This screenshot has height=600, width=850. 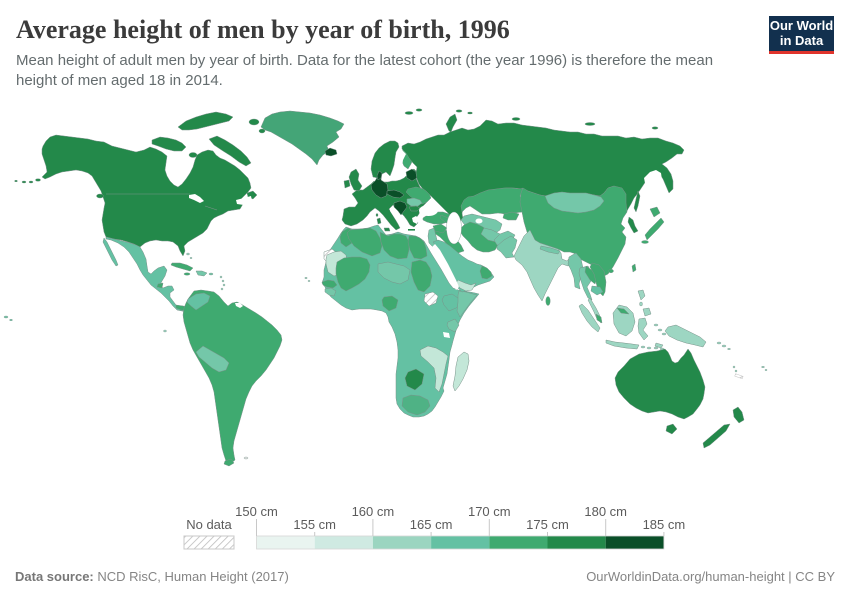 I want to click on svg-text: 150 cm, so click(x=256, y=511).